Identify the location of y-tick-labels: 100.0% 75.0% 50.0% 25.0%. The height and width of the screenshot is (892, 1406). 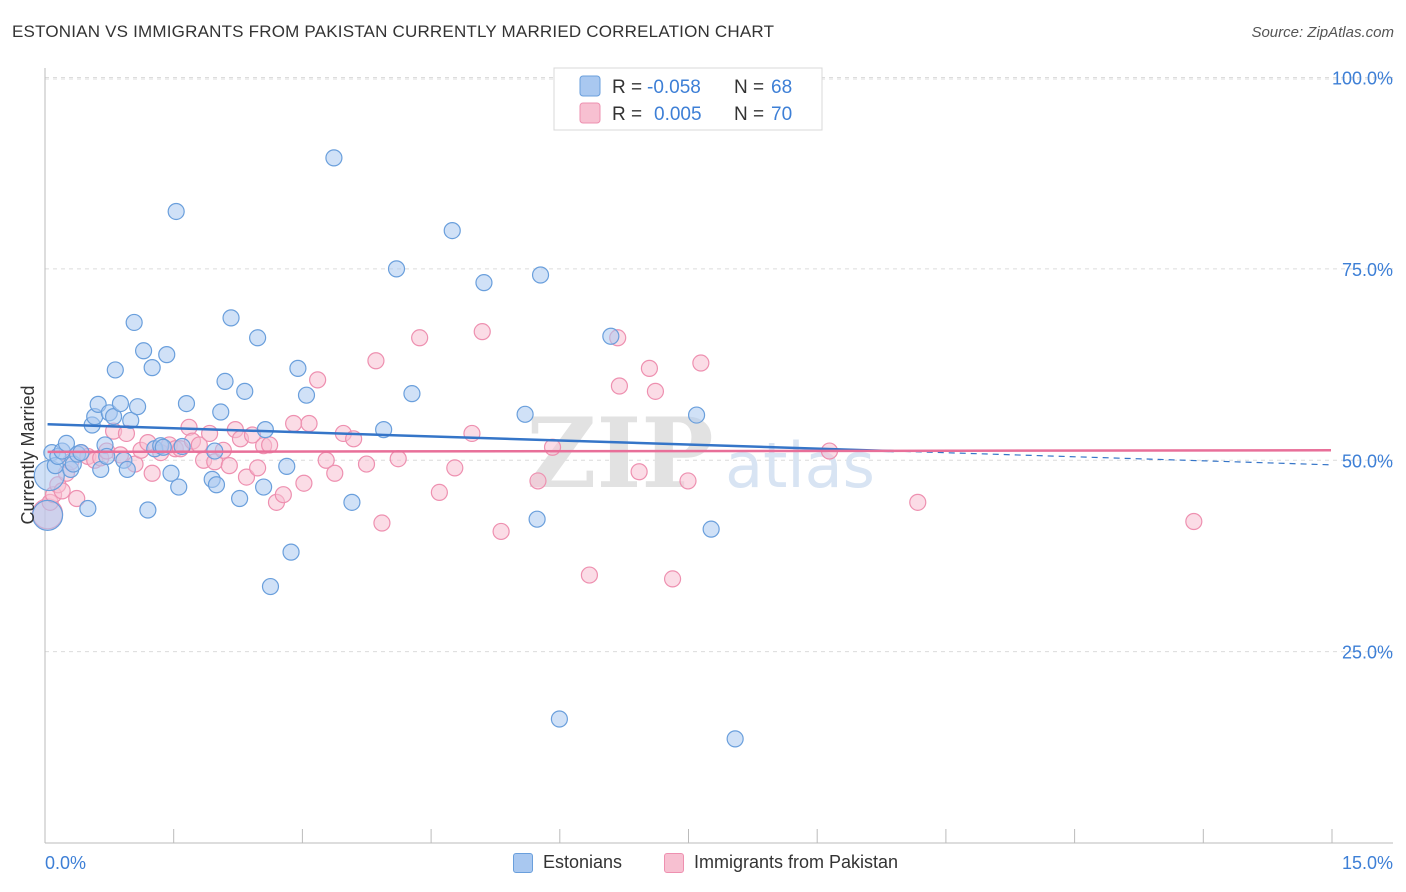
(1362, 366).